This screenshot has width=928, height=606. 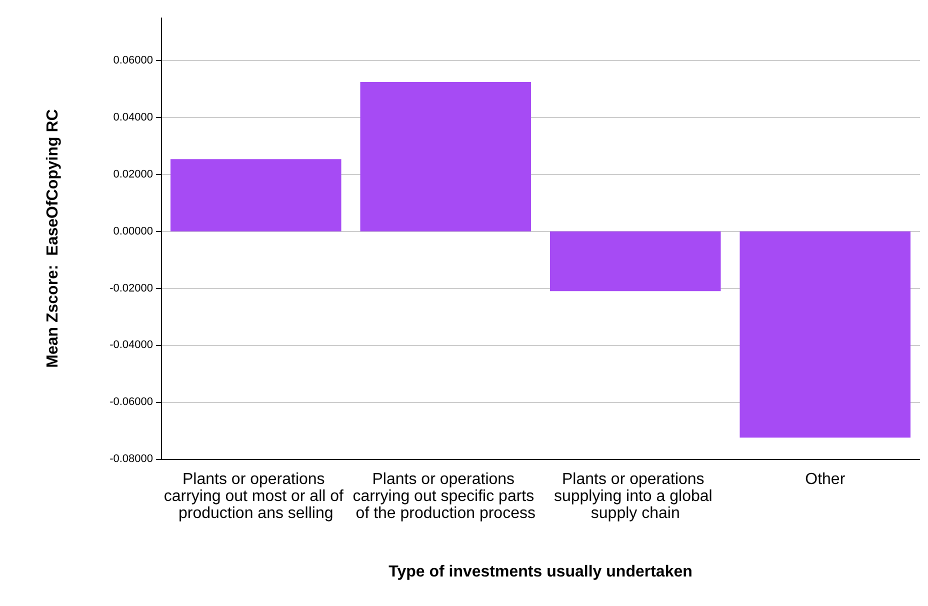 I want to click on x-axis-title: Type of investments usually undertaken, so click(x=540, y=572).